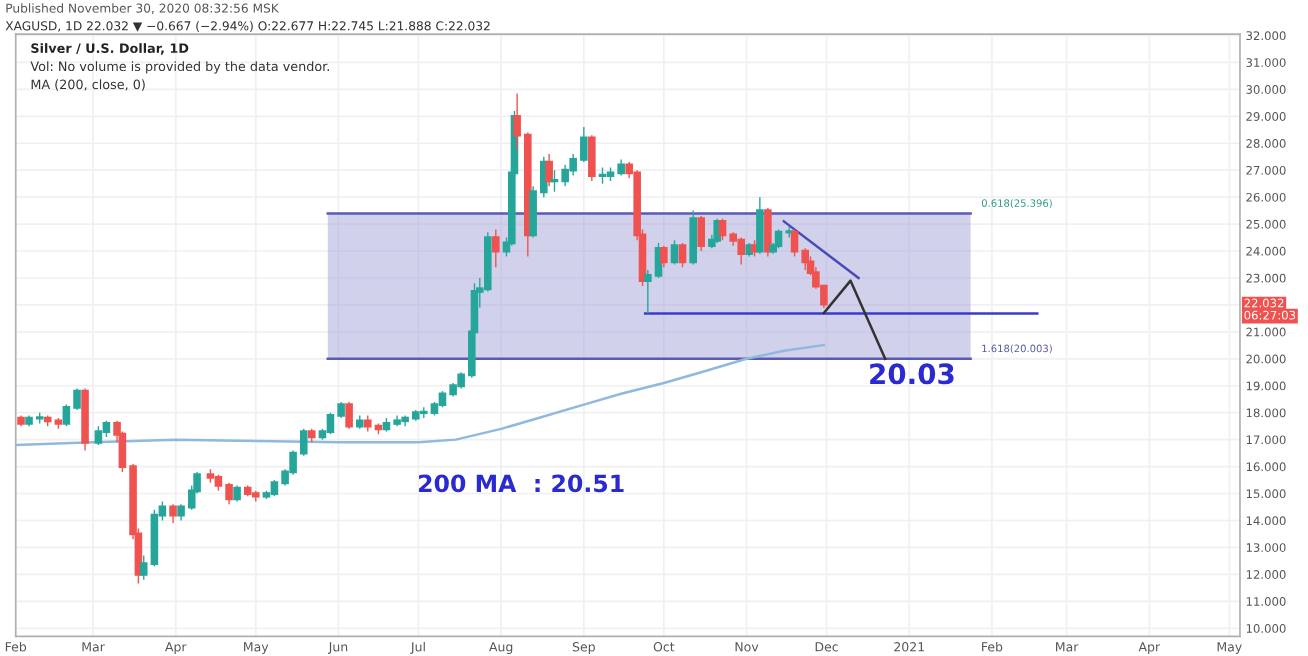  I want to click on line-series, so click(420, 395).